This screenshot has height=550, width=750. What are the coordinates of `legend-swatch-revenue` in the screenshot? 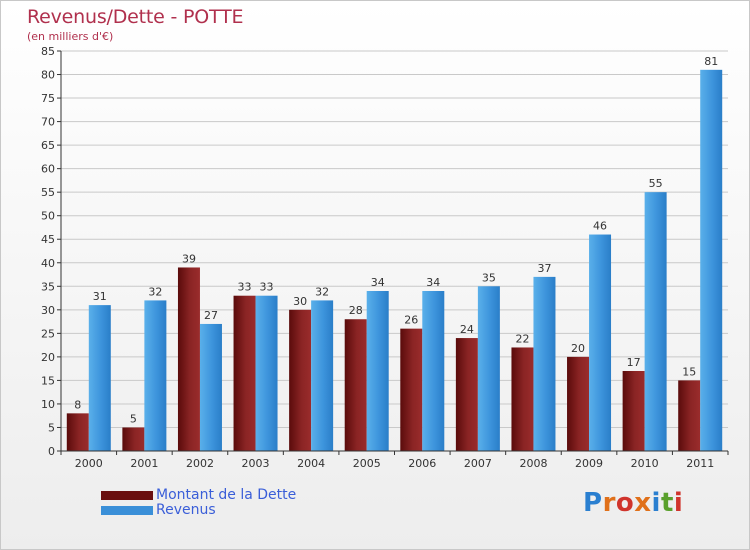 It's located at (127, 510).